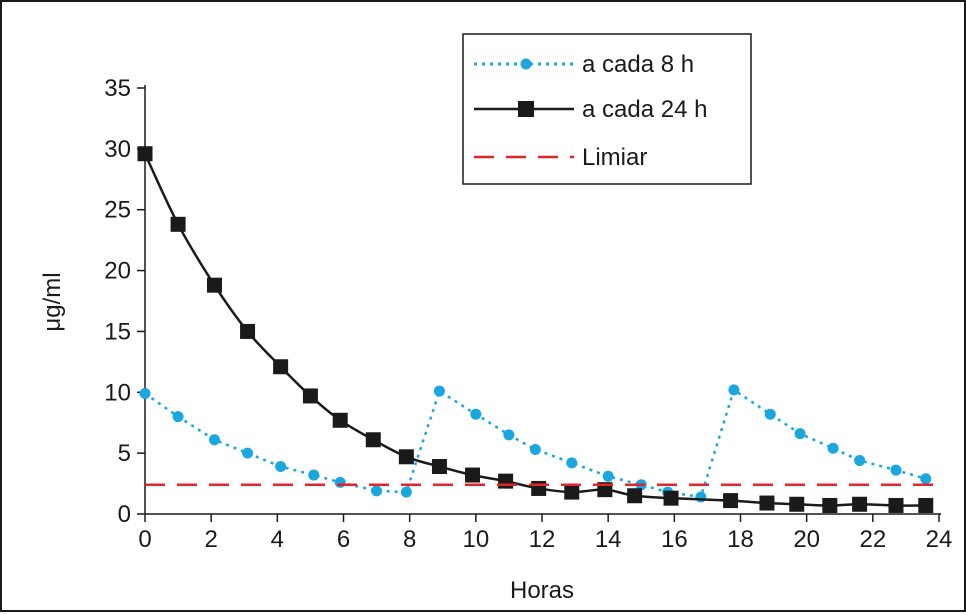  What do you see at coordinates (117, 210) in the screenshot?
I see `y-tick-label: 25` at bounding box center [117, 210].